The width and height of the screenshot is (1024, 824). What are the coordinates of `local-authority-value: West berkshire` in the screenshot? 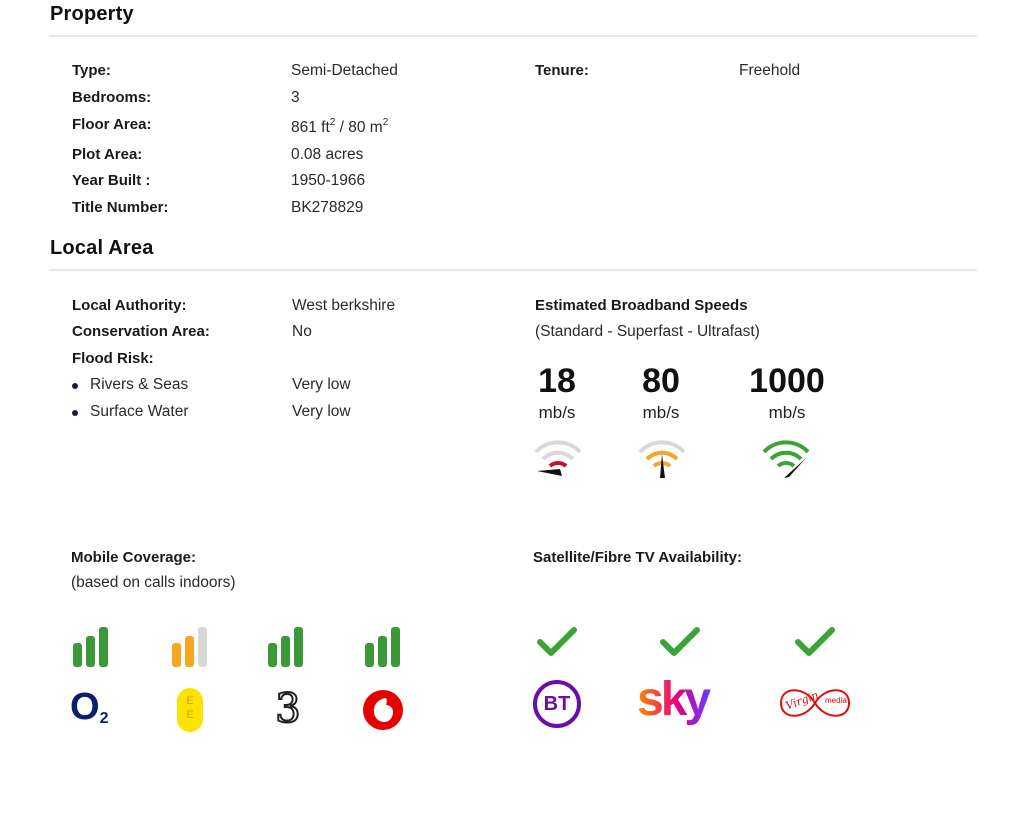 It's located at (344, 305).